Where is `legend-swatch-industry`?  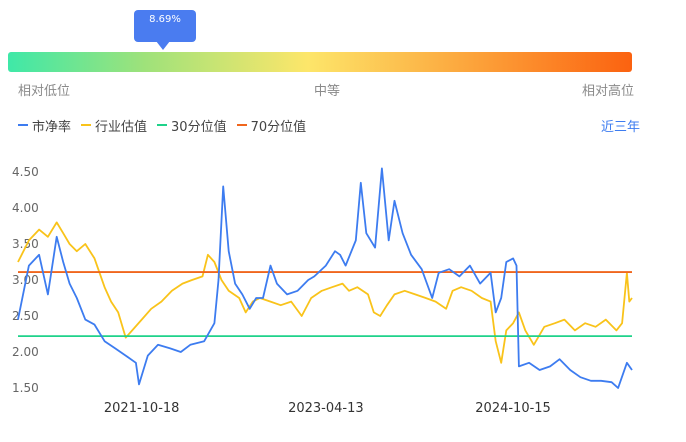
legend-swatch-industry is located at coordinates (86, 125).